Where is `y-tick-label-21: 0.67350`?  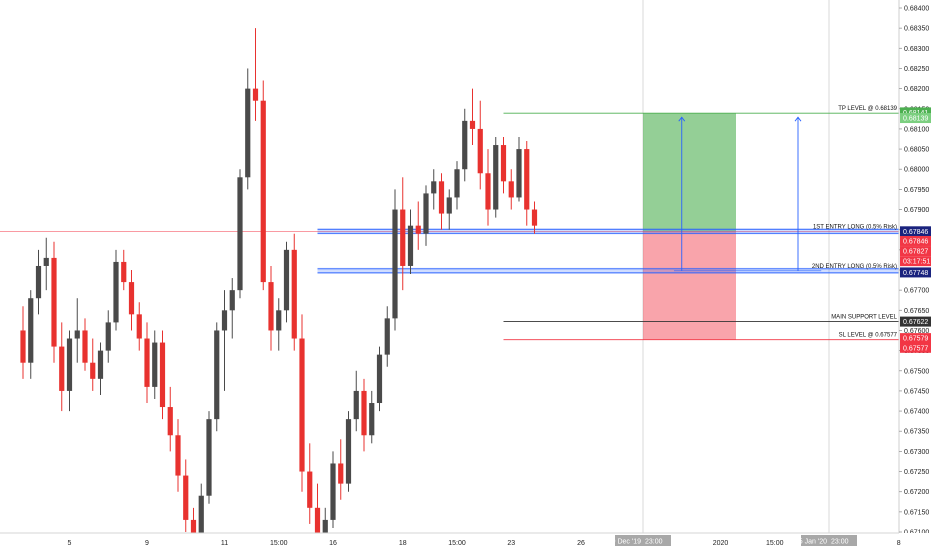
y-tick-label-21: 0.67350 is located at coordinates (916, 432).